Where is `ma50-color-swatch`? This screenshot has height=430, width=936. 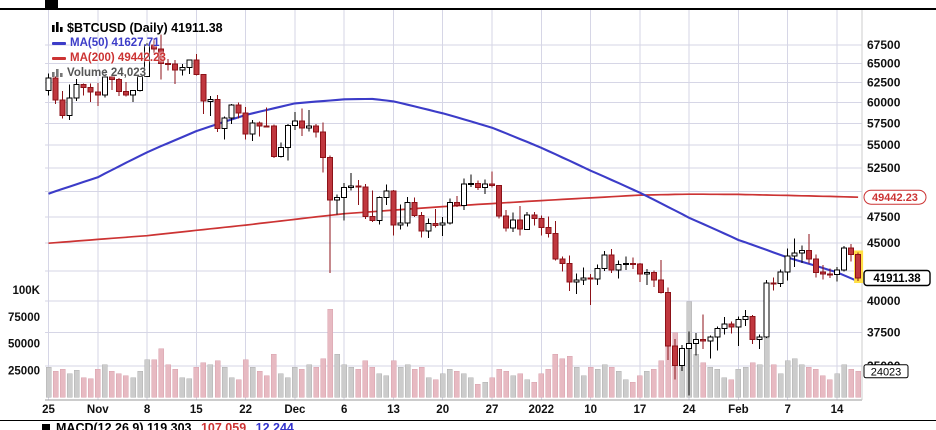 ma50-color-swatch is located at coordinates (59, 43).